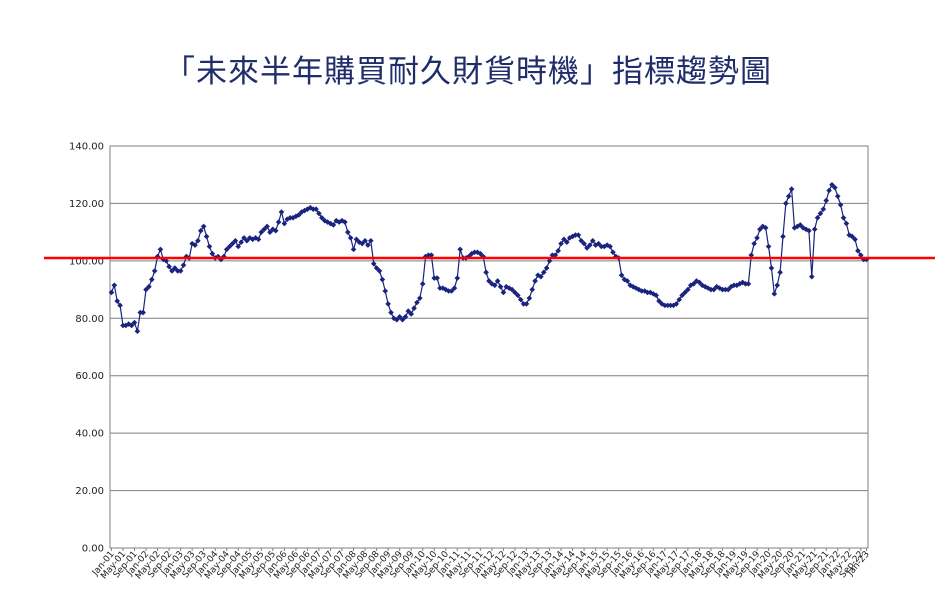 The height and width of the screenshot is (607, 936). What do you see at coordinates (89, 319) in the screenshot?
I see `y-tick-label: 80.00` at bounding box center [89, 319].